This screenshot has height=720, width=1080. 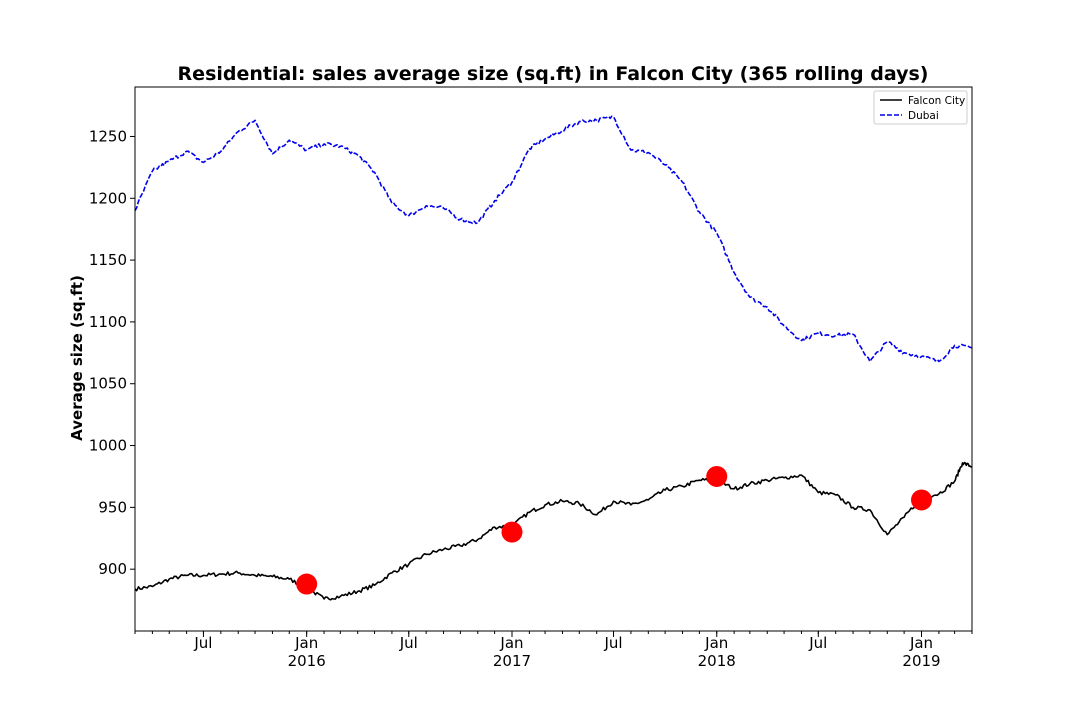 I want to click on y-tick-label-900: 900, so click(x=112, y=569).